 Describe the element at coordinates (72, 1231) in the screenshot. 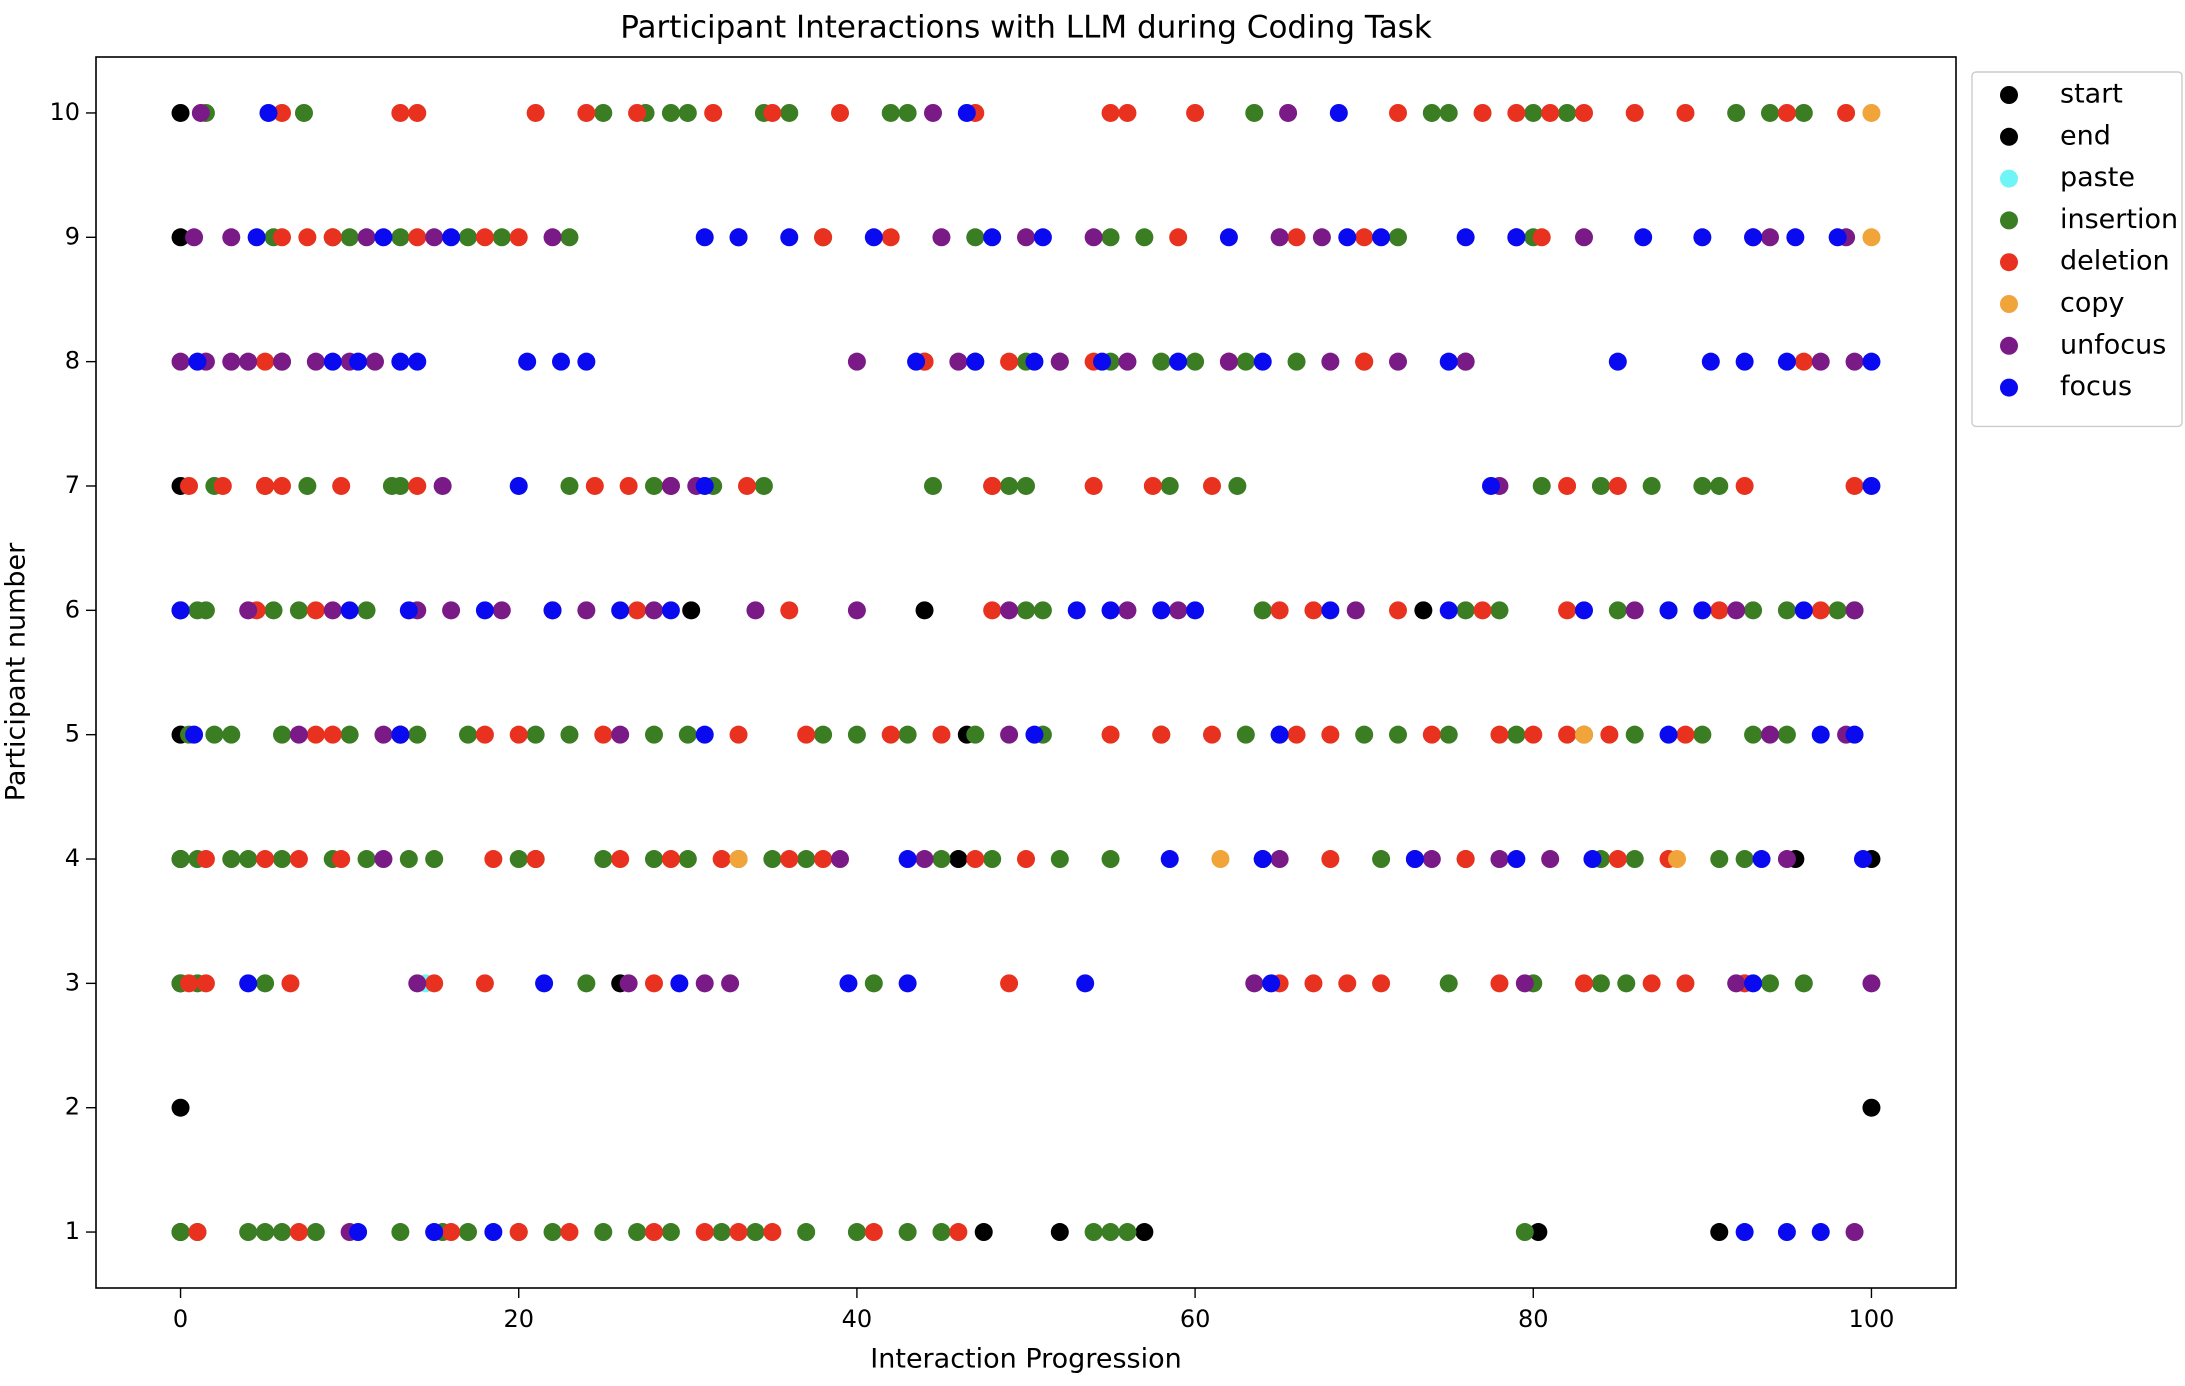

I see `y-tick-label: 1` at that location.